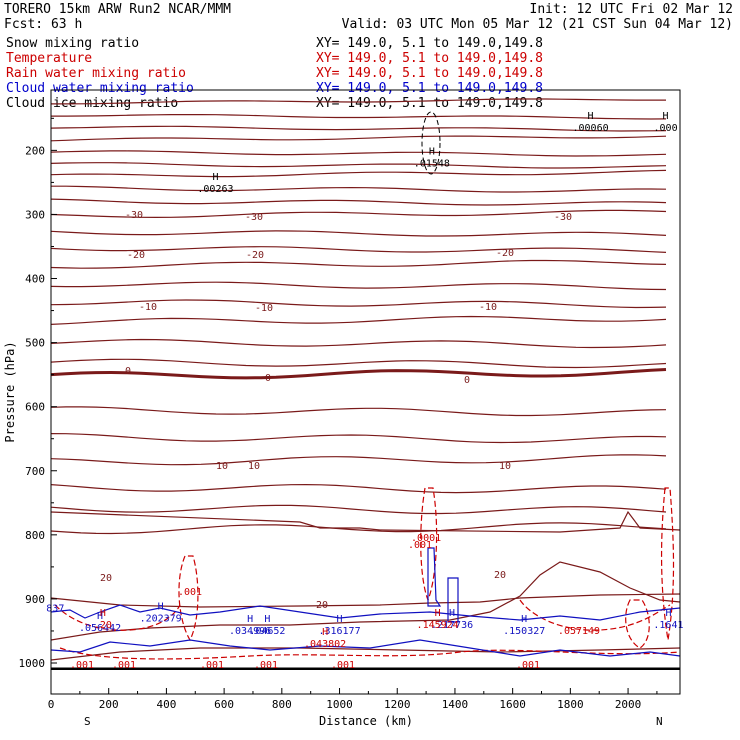 Image resolution: width=740 pixels, height=740 pixels. I want to click on y-tick-label: 200, so click(35, 150).